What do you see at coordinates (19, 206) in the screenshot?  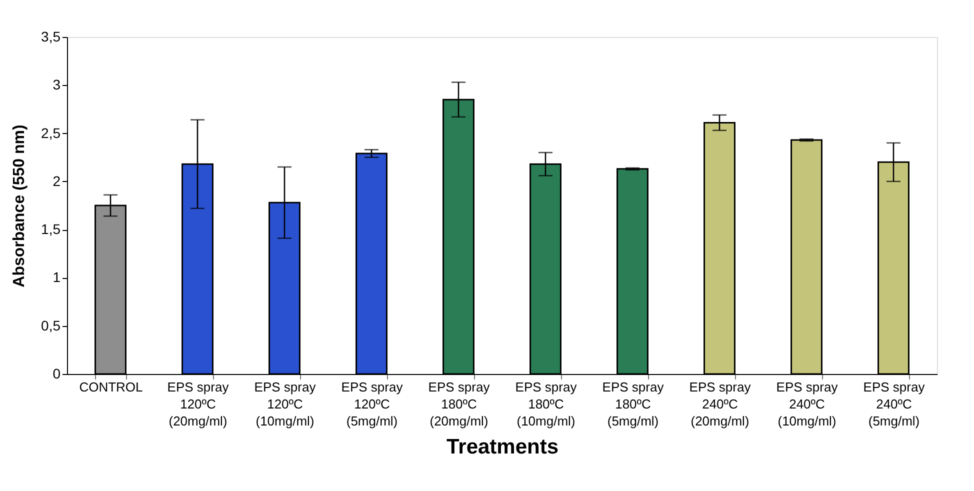 I see `y-axis-title: Absorbance (550 nm)` at bounding box center [19, 206].